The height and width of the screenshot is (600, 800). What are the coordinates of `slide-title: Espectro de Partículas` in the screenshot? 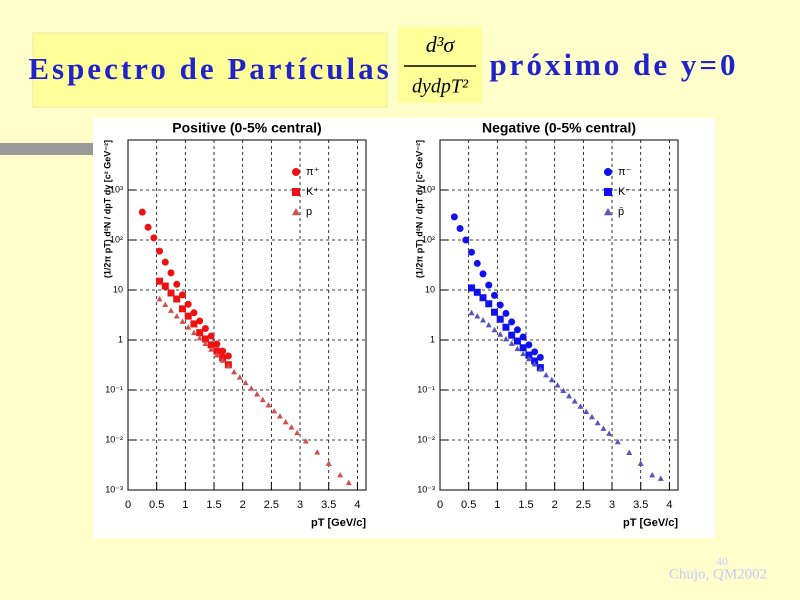 It's located at (209, 68).